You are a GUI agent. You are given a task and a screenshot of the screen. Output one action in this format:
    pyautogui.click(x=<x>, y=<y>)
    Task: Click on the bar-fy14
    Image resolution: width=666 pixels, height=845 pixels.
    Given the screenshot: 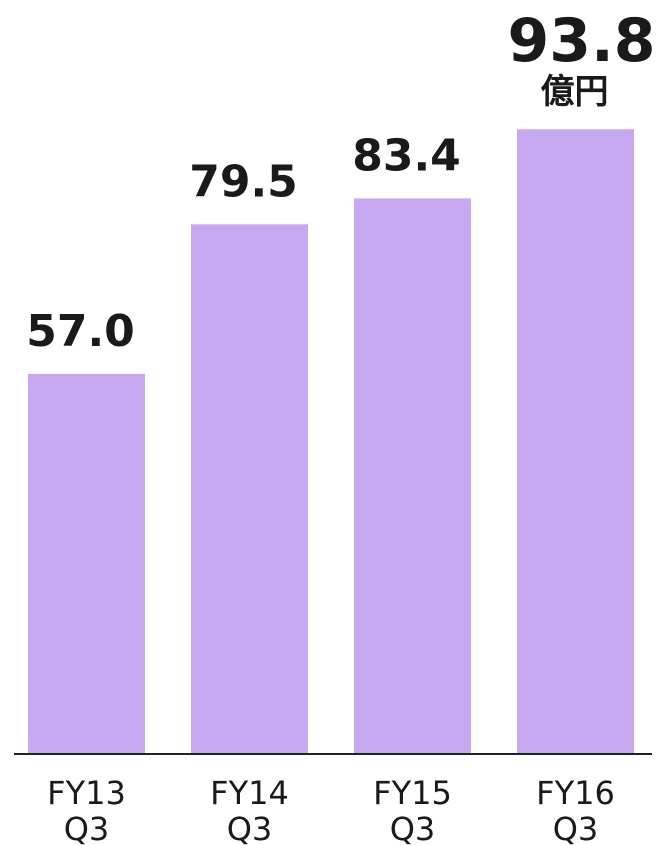 What is the action you would take?
    pyautogui.click(x=249, y=488)
    